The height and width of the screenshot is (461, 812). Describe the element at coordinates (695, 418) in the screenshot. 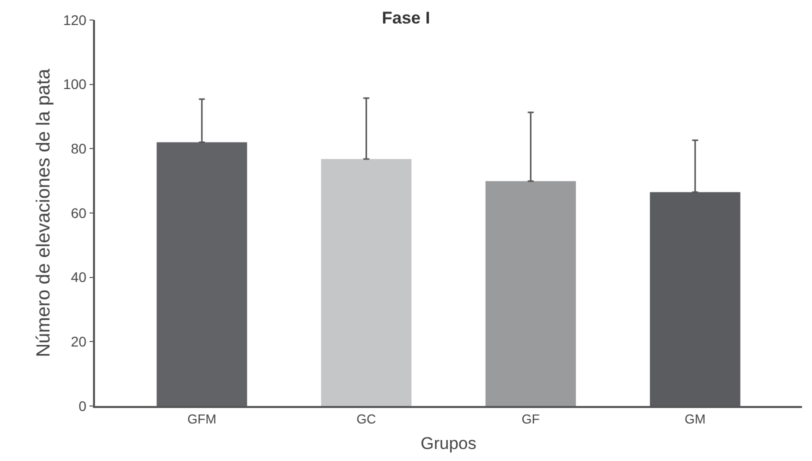

I see `x-tick-label: GM` at that location.